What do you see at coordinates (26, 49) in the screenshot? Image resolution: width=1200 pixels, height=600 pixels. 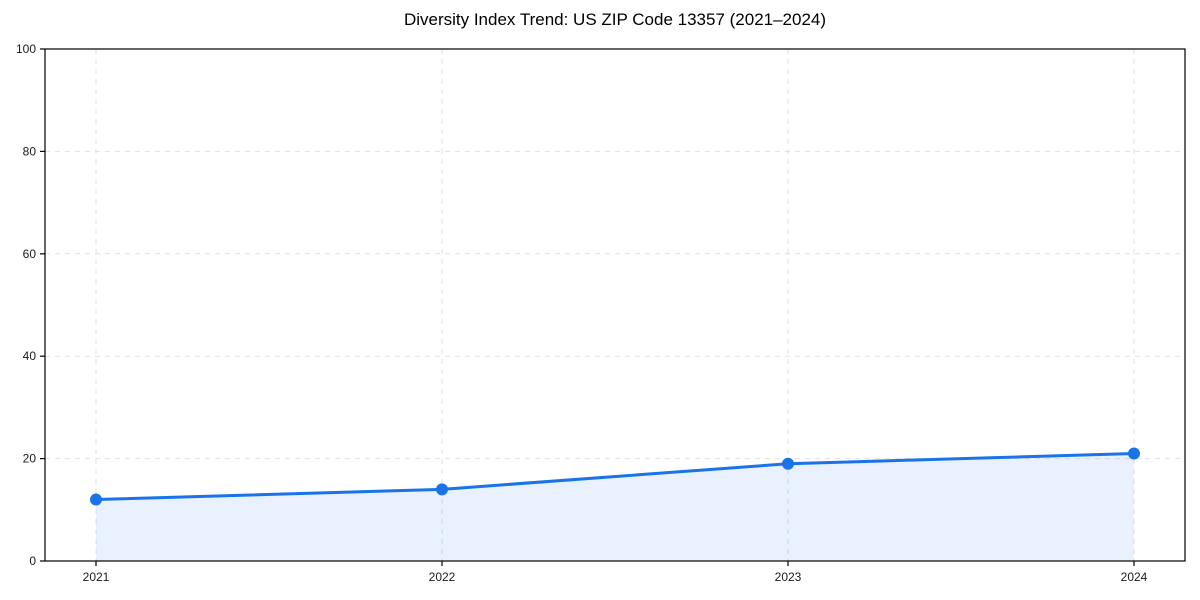 I see `y-axis-tick-label: 100` at bounding box center [26, 49].